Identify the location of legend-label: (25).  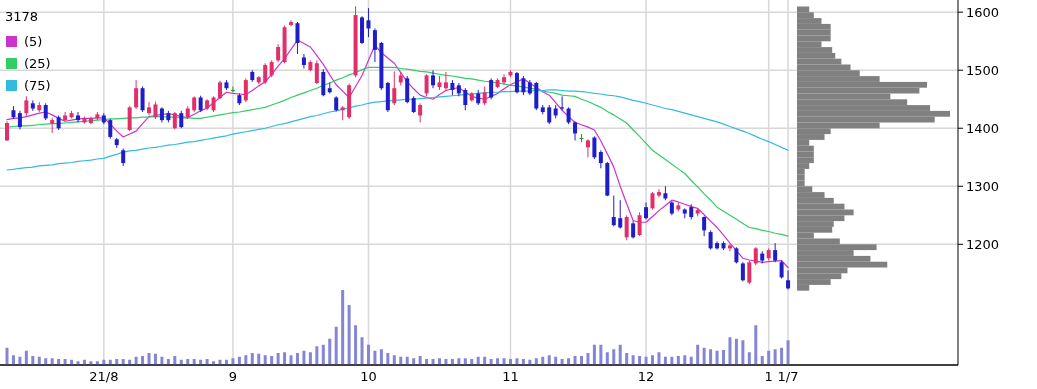
(37, 63).